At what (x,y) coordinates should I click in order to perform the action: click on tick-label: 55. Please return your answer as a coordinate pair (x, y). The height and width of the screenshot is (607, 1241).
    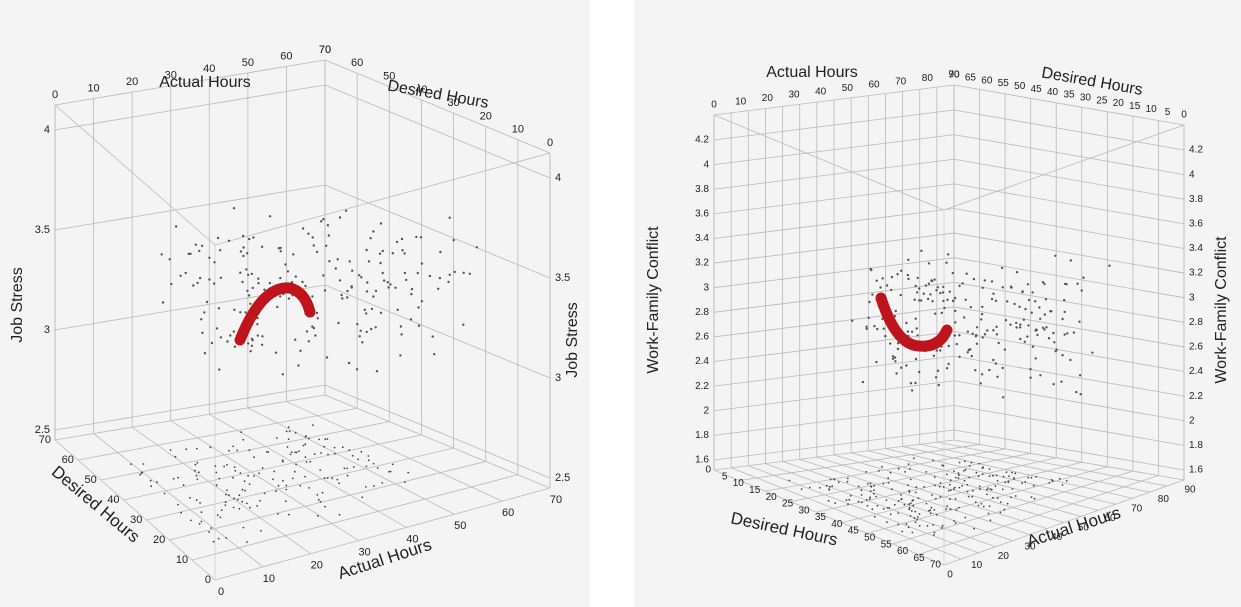
    Looking at the image, I should click on (1004, 83).